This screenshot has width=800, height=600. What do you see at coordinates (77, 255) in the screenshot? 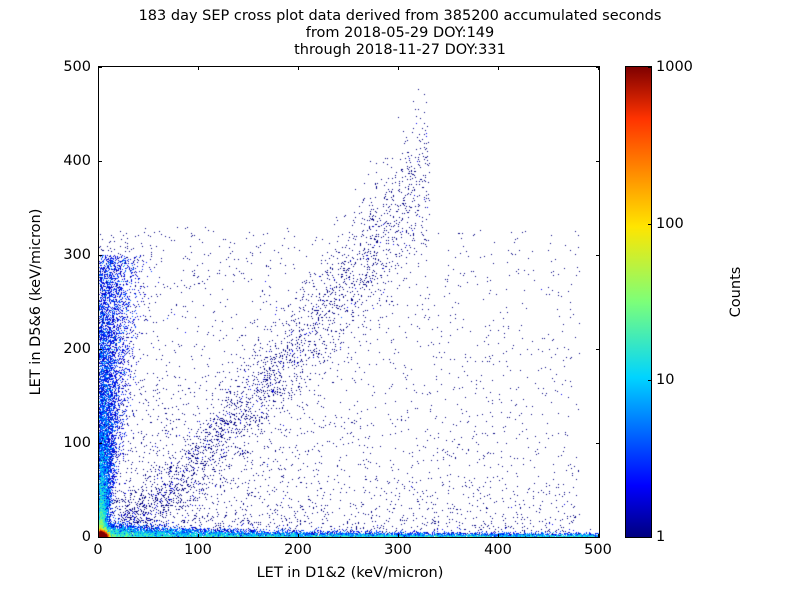
I see `y-ticklabel-300: 300` at bounding box center [77, 255].